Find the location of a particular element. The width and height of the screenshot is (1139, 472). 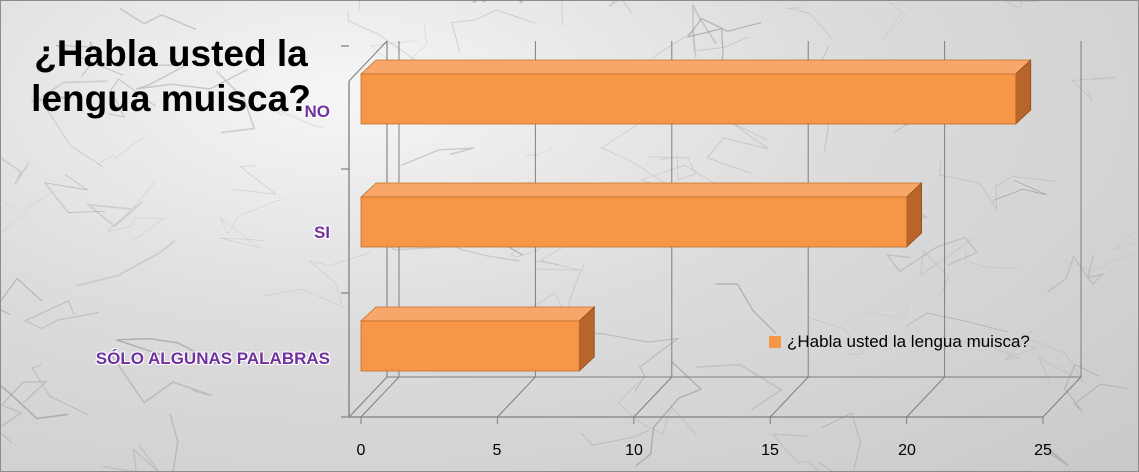

x-tick-label: 15 is located at coordinates (770, 450).